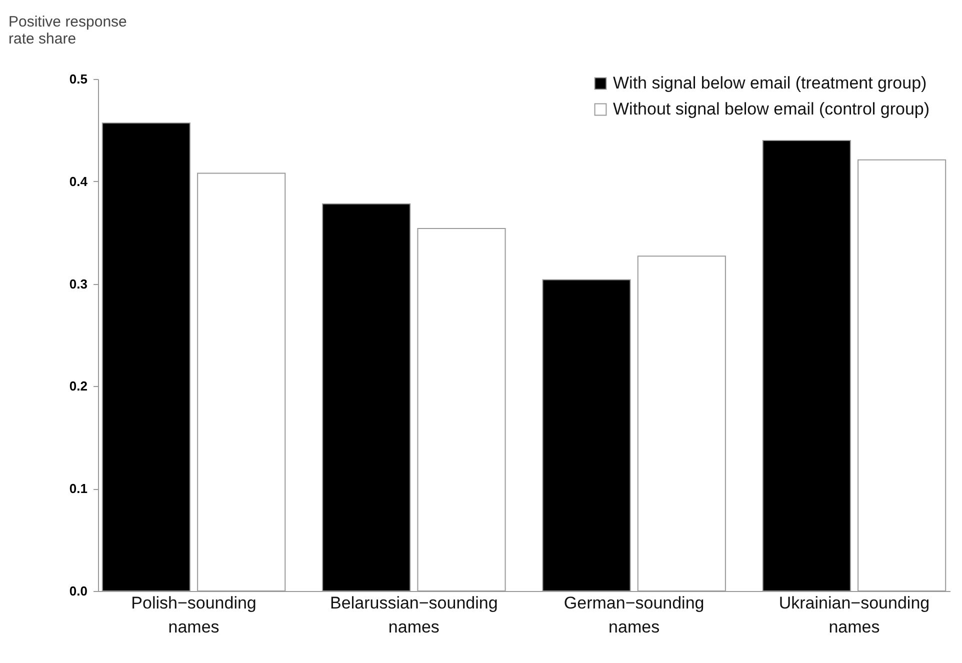  I want to click on legend-label: Without signal below email (control group), so click(771, 109).